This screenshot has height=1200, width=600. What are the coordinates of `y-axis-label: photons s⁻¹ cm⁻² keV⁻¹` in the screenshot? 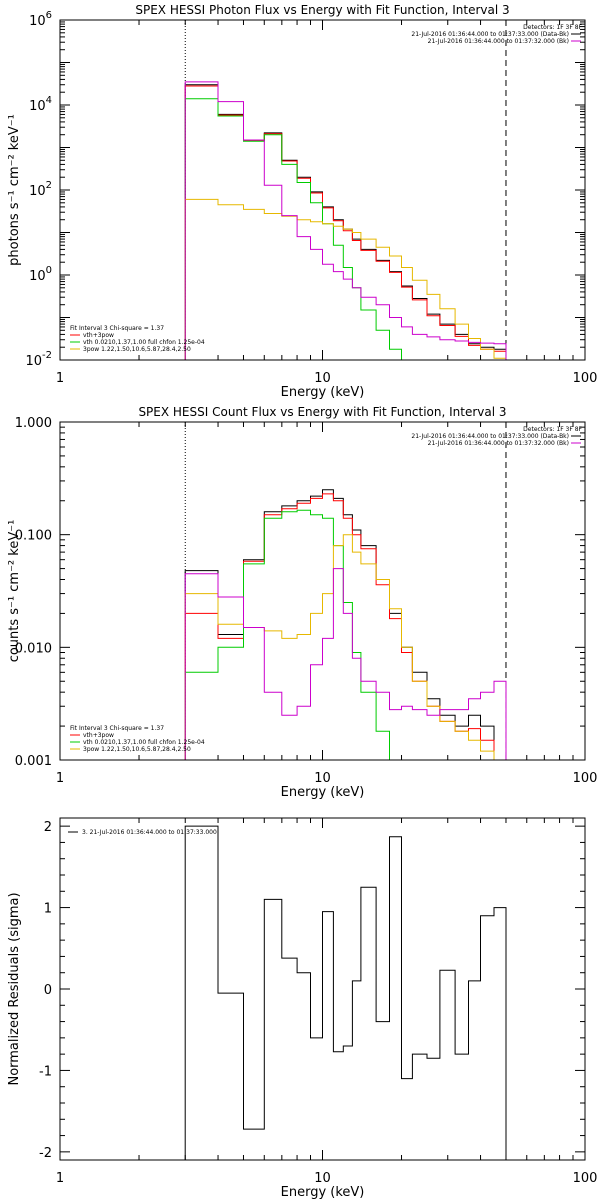 It's located at (14, 190).